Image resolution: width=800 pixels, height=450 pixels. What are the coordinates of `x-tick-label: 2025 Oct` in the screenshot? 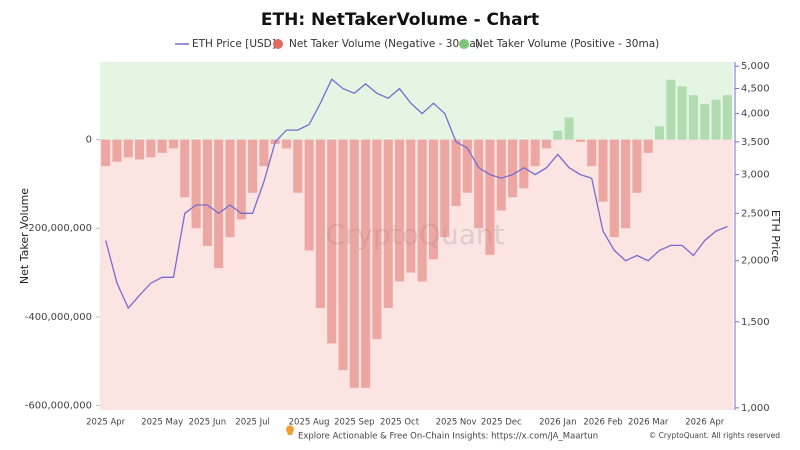 It's located at (400, 423).